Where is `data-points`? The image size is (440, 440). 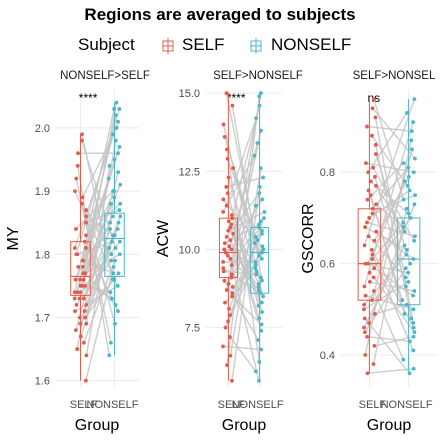 data-points is located at coordinates (389, 236).